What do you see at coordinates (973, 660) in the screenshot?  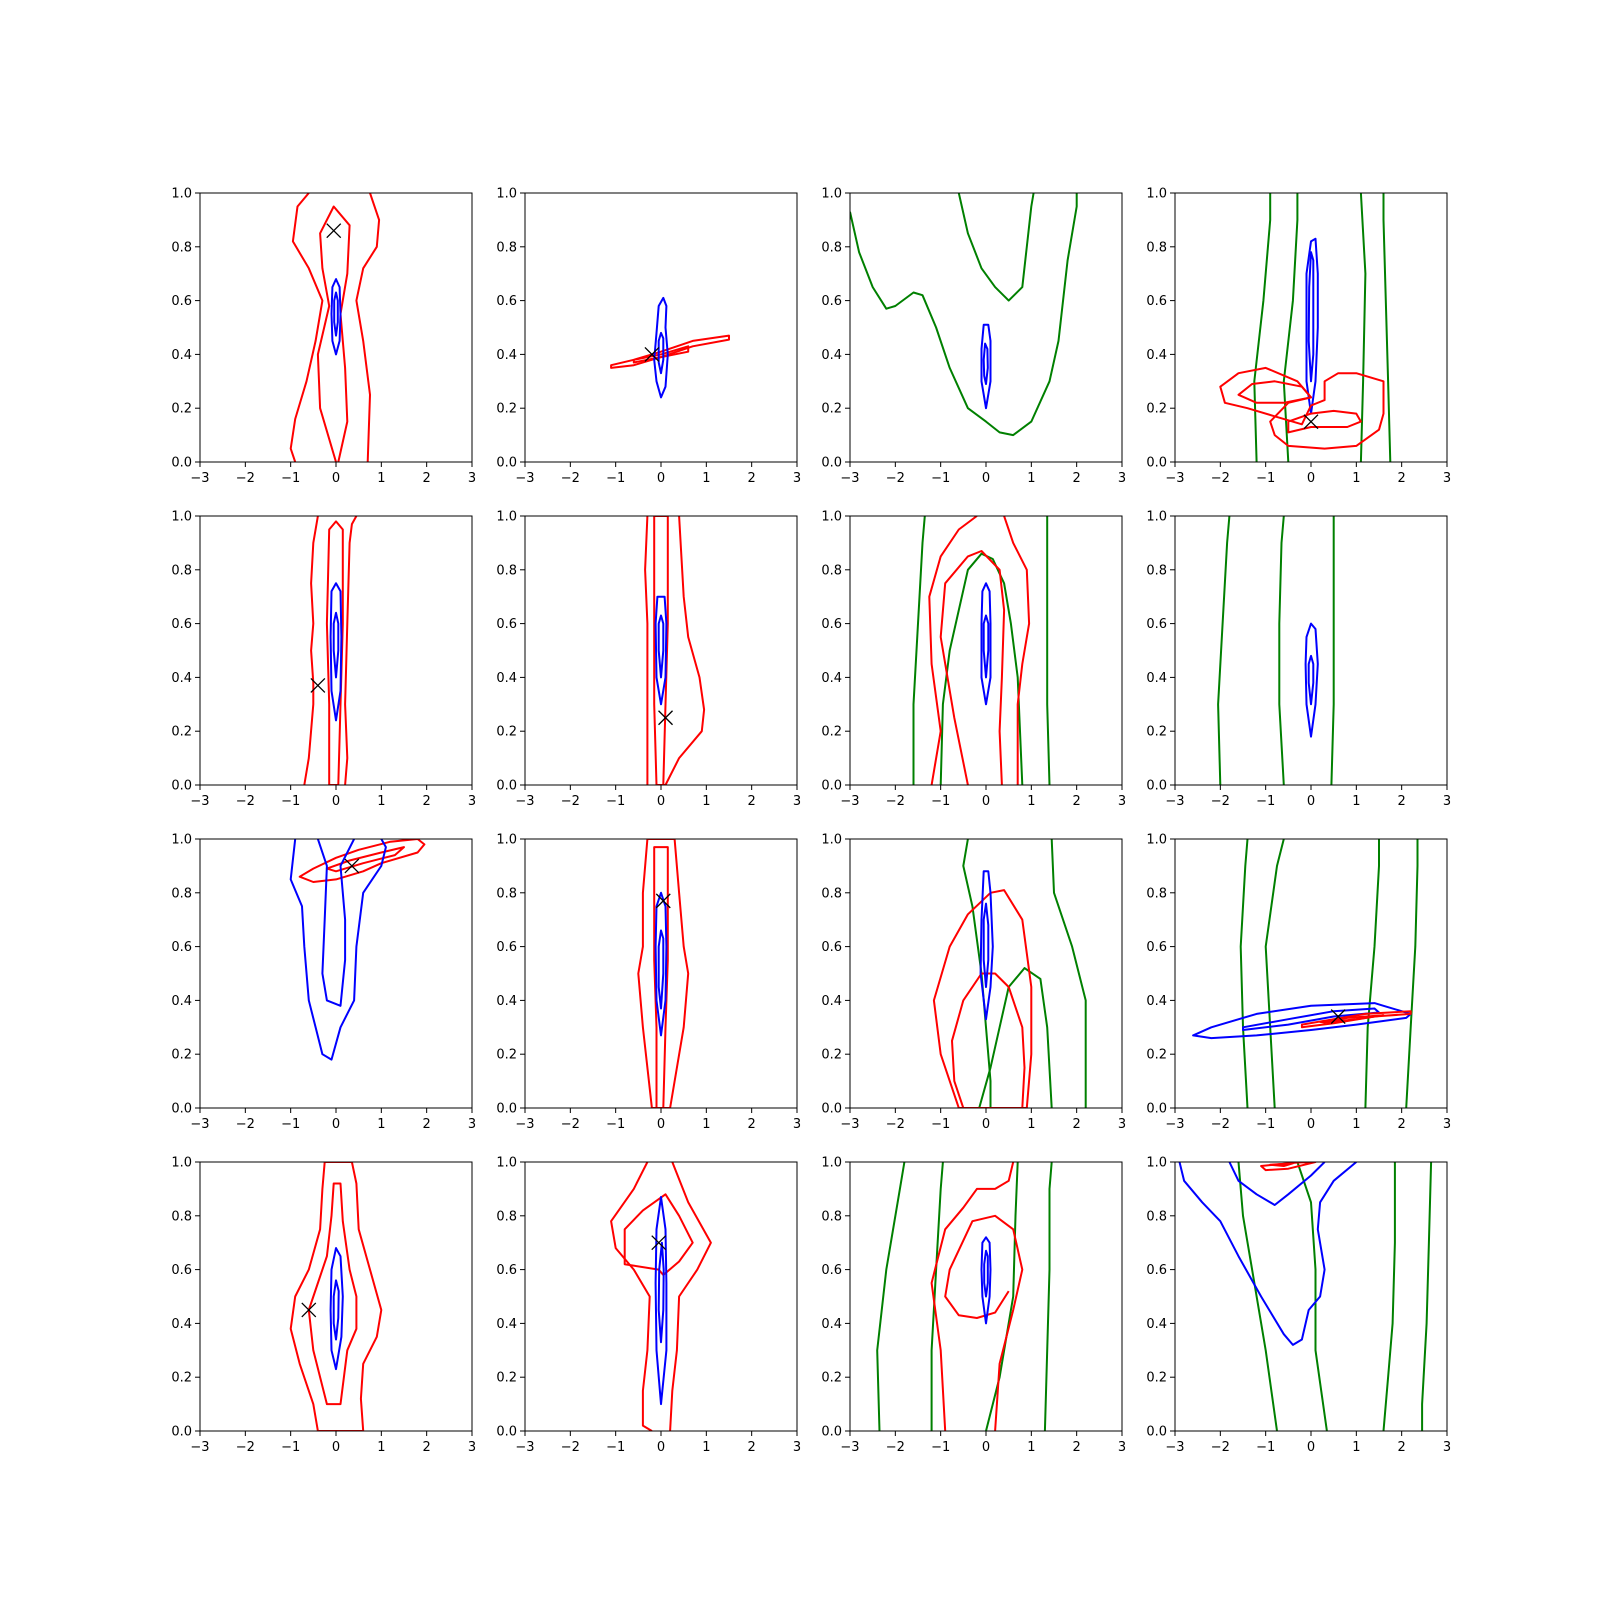 I see `subplot-7: −3 −2 −1 0 1 2 3 0.0 0.2 0.4 0.6 0.8 1.0` at bounding box center [973, 660].